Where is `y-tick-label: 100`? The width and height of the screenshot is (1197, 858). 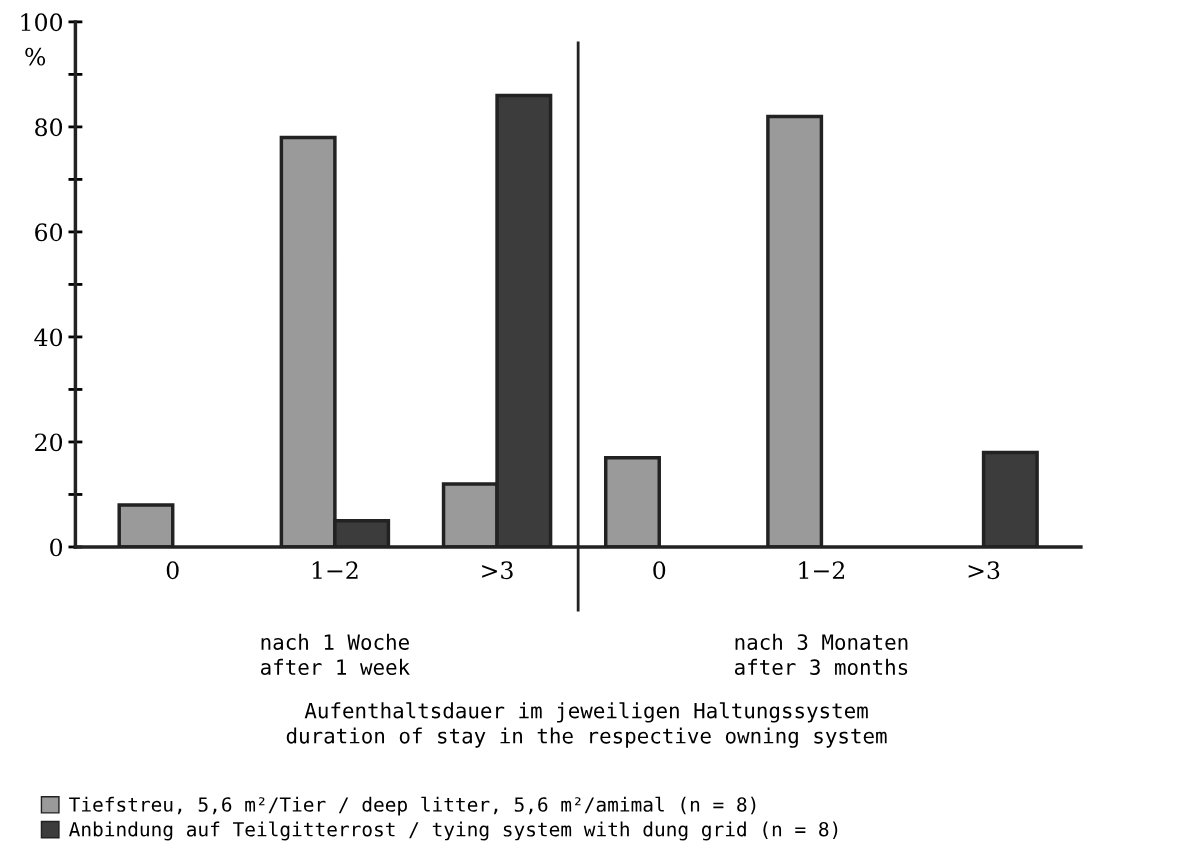 y-tick-label: 100 is located at coordinates (42, 22).